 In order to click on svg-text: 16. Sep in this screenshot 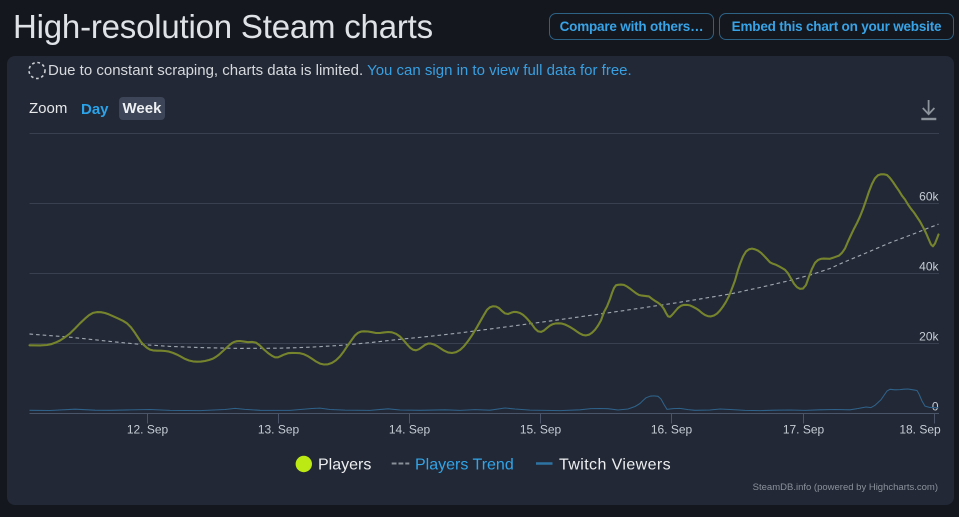, I will do `click(672, 430)`.